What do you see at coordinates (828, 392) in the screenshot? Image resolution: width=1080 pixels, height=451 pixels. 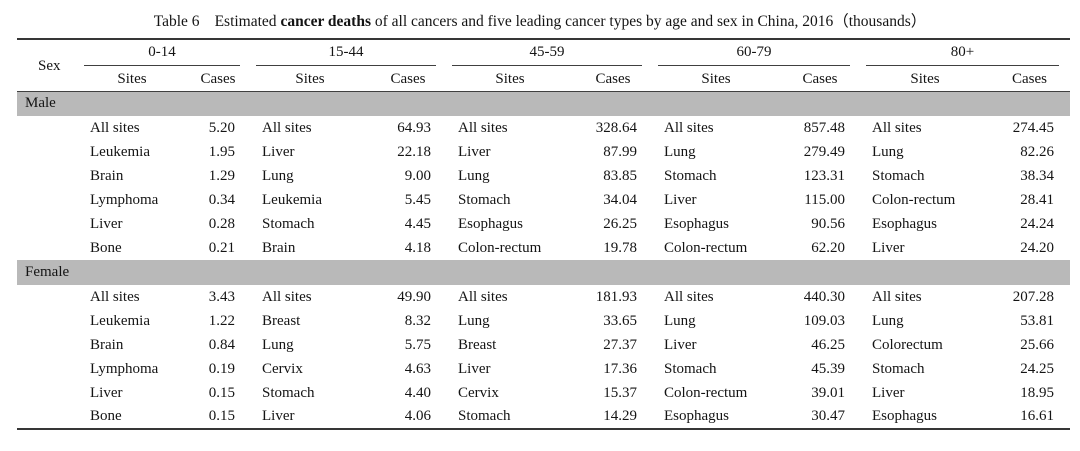 I see `cases-cell: 39.01` at bounding box center [828, 392].